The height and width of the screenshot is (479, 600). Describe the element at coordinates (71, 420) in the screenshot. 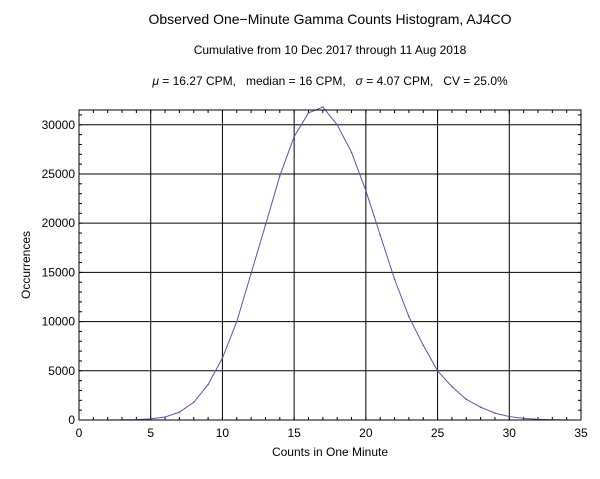

I see `y-tick-label: 0` at that location.